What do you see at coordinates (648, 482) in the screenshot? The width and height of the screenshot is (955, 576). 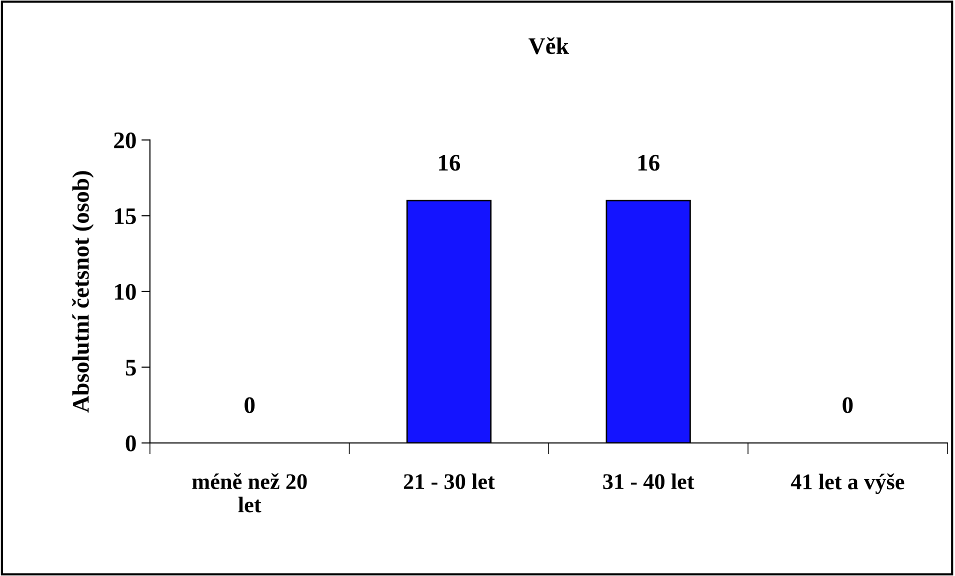 I see `x-tick-label: 31 - 40 let` at bounding box center [648, 482].